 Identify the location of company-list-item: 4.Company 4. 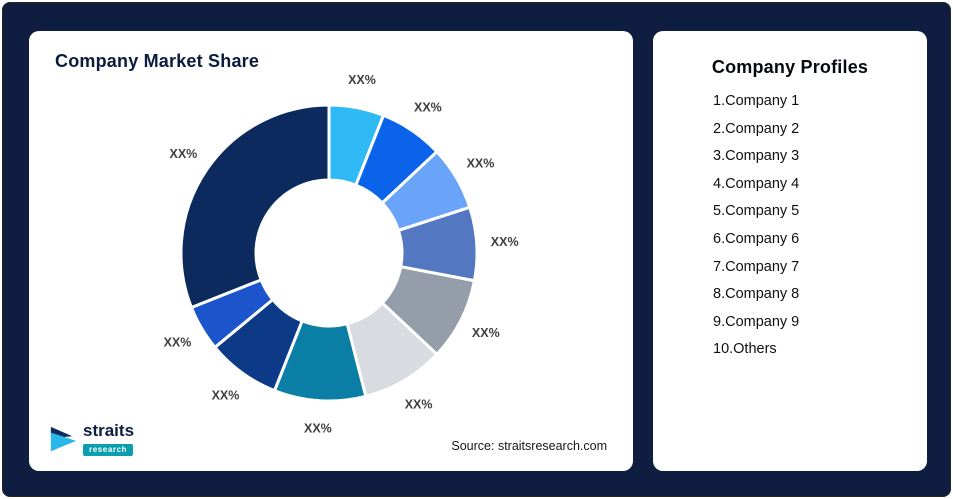
(756, 183).